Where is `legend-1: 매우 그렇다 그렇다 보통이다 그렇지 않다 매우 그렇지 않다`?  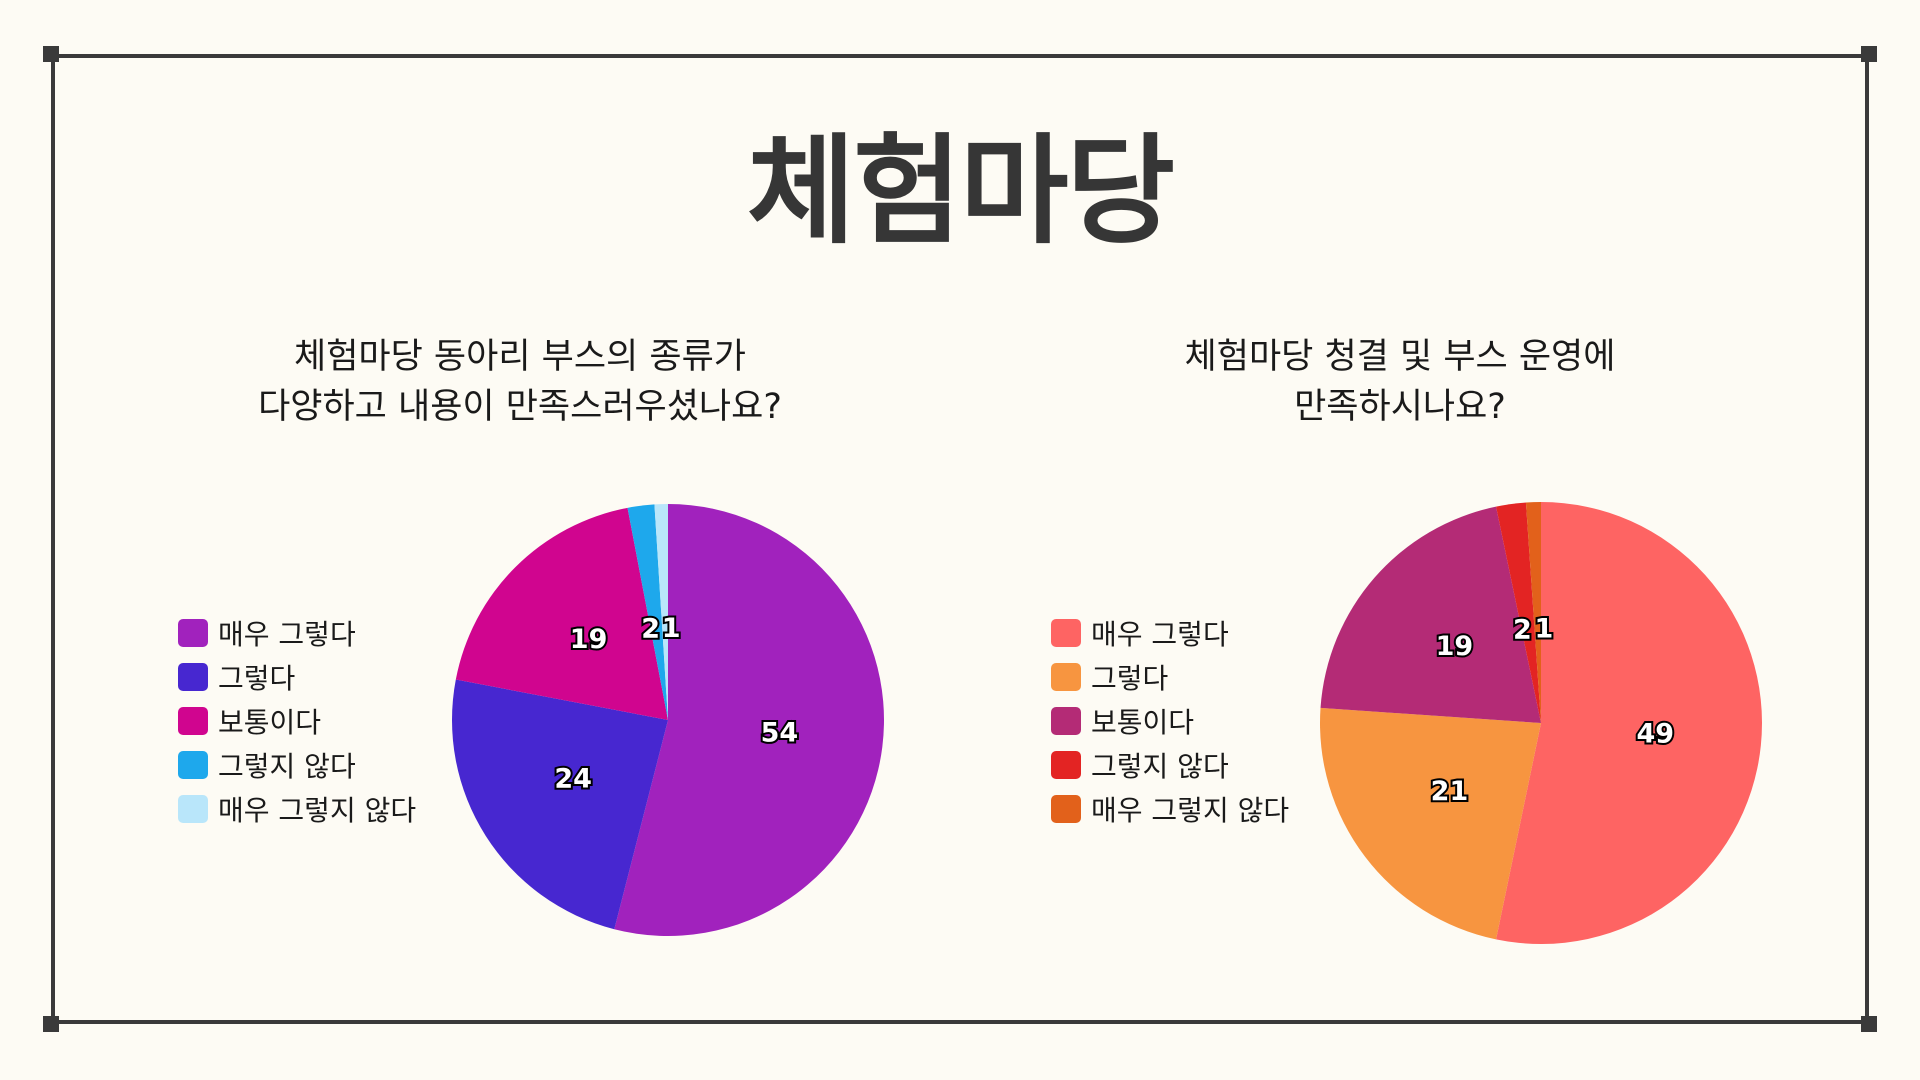
legend-1: 매우 그렇다 그렇다 보통이다 그렇지 않다 매우 그렇지 않다 is located at coordinates (297, 721).